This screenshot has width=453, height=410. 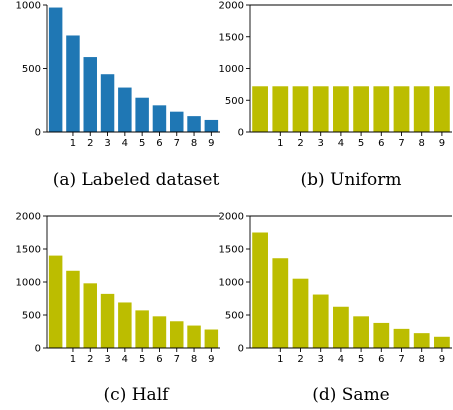 What do you see at coordinates (350, 180) in the screenshot?
I see `panel-caption: (b) Uniform` at bounding box center [350, 180].